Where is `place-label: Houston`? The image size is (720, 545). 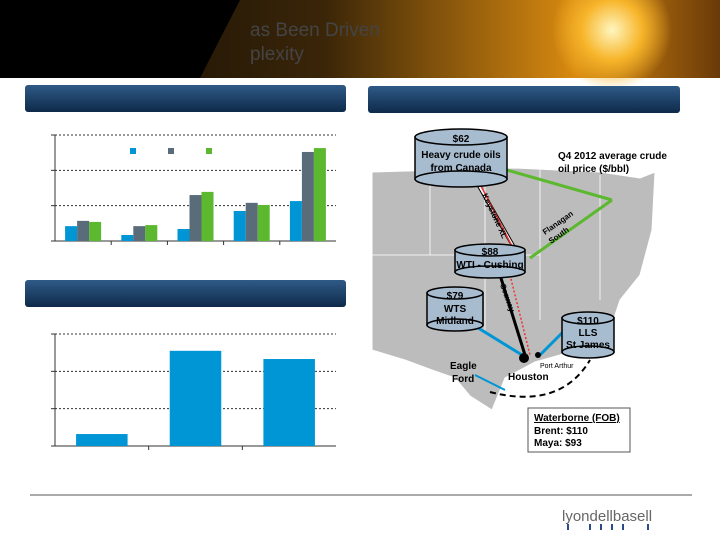
place-label: Houston is located at coordinates (528, 377).